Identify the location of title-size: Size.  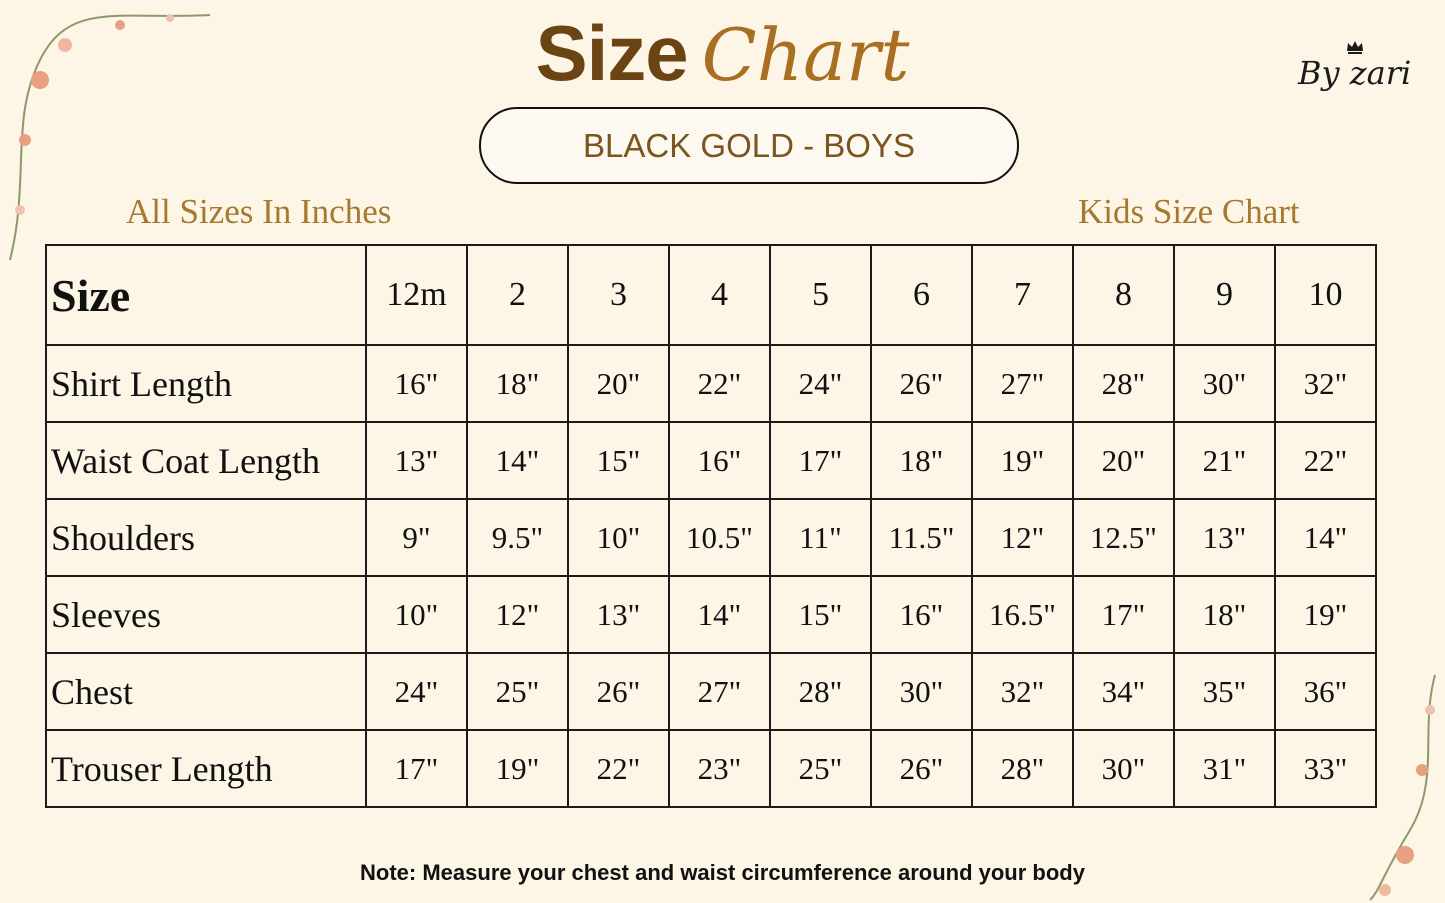
(612, 53).